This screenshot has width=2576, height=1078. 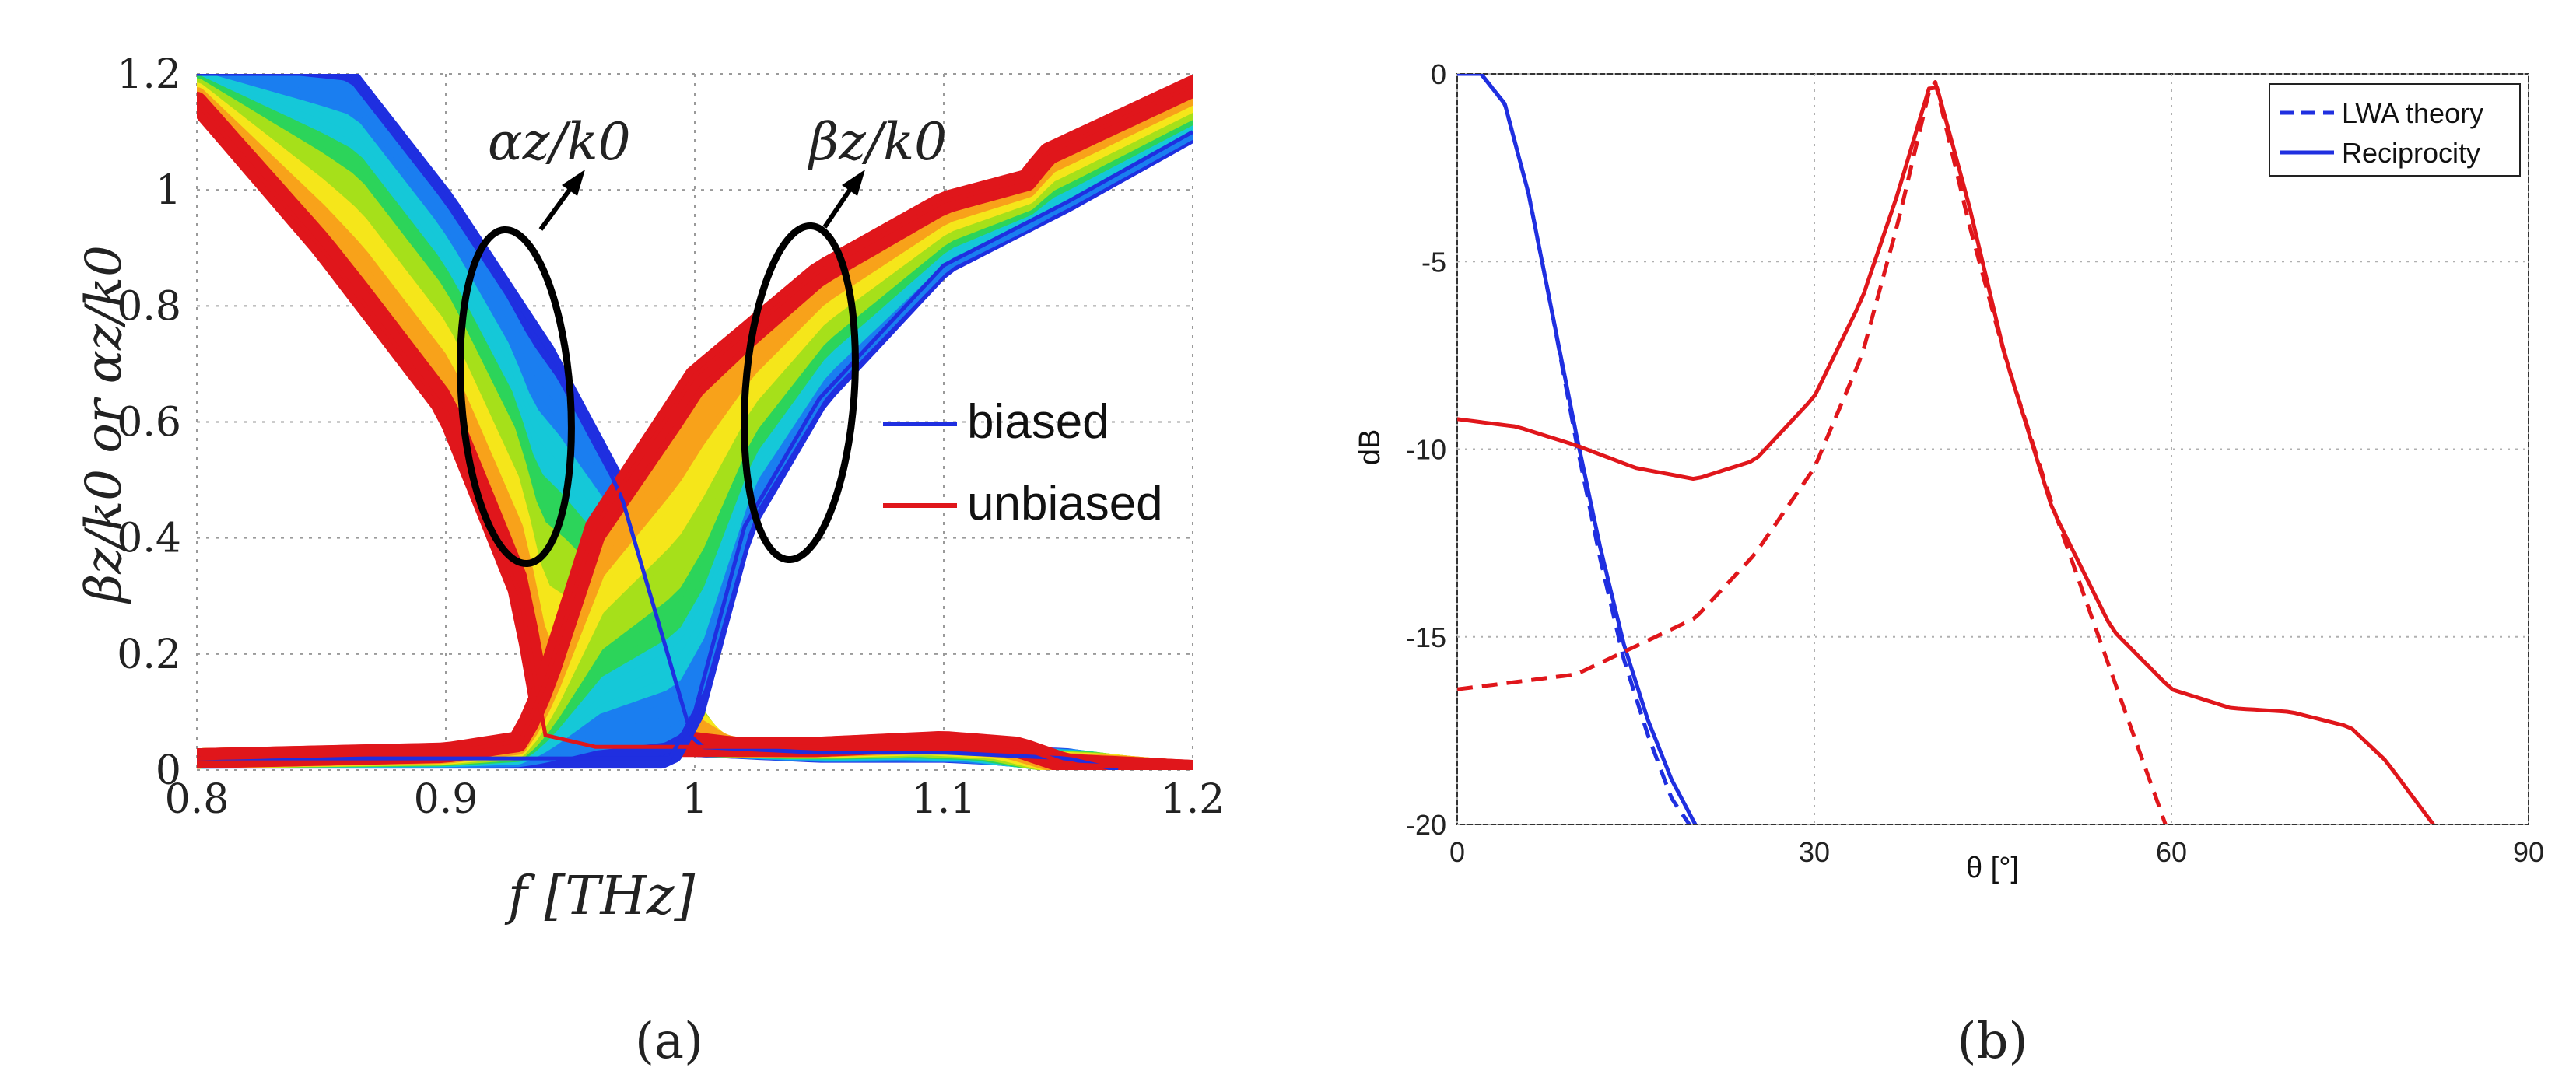 What do you see at coordinates (1814, 852) in the screenshot?
I see `panel-b-x-tick-label: 30` at bounding box center [1814, 852].